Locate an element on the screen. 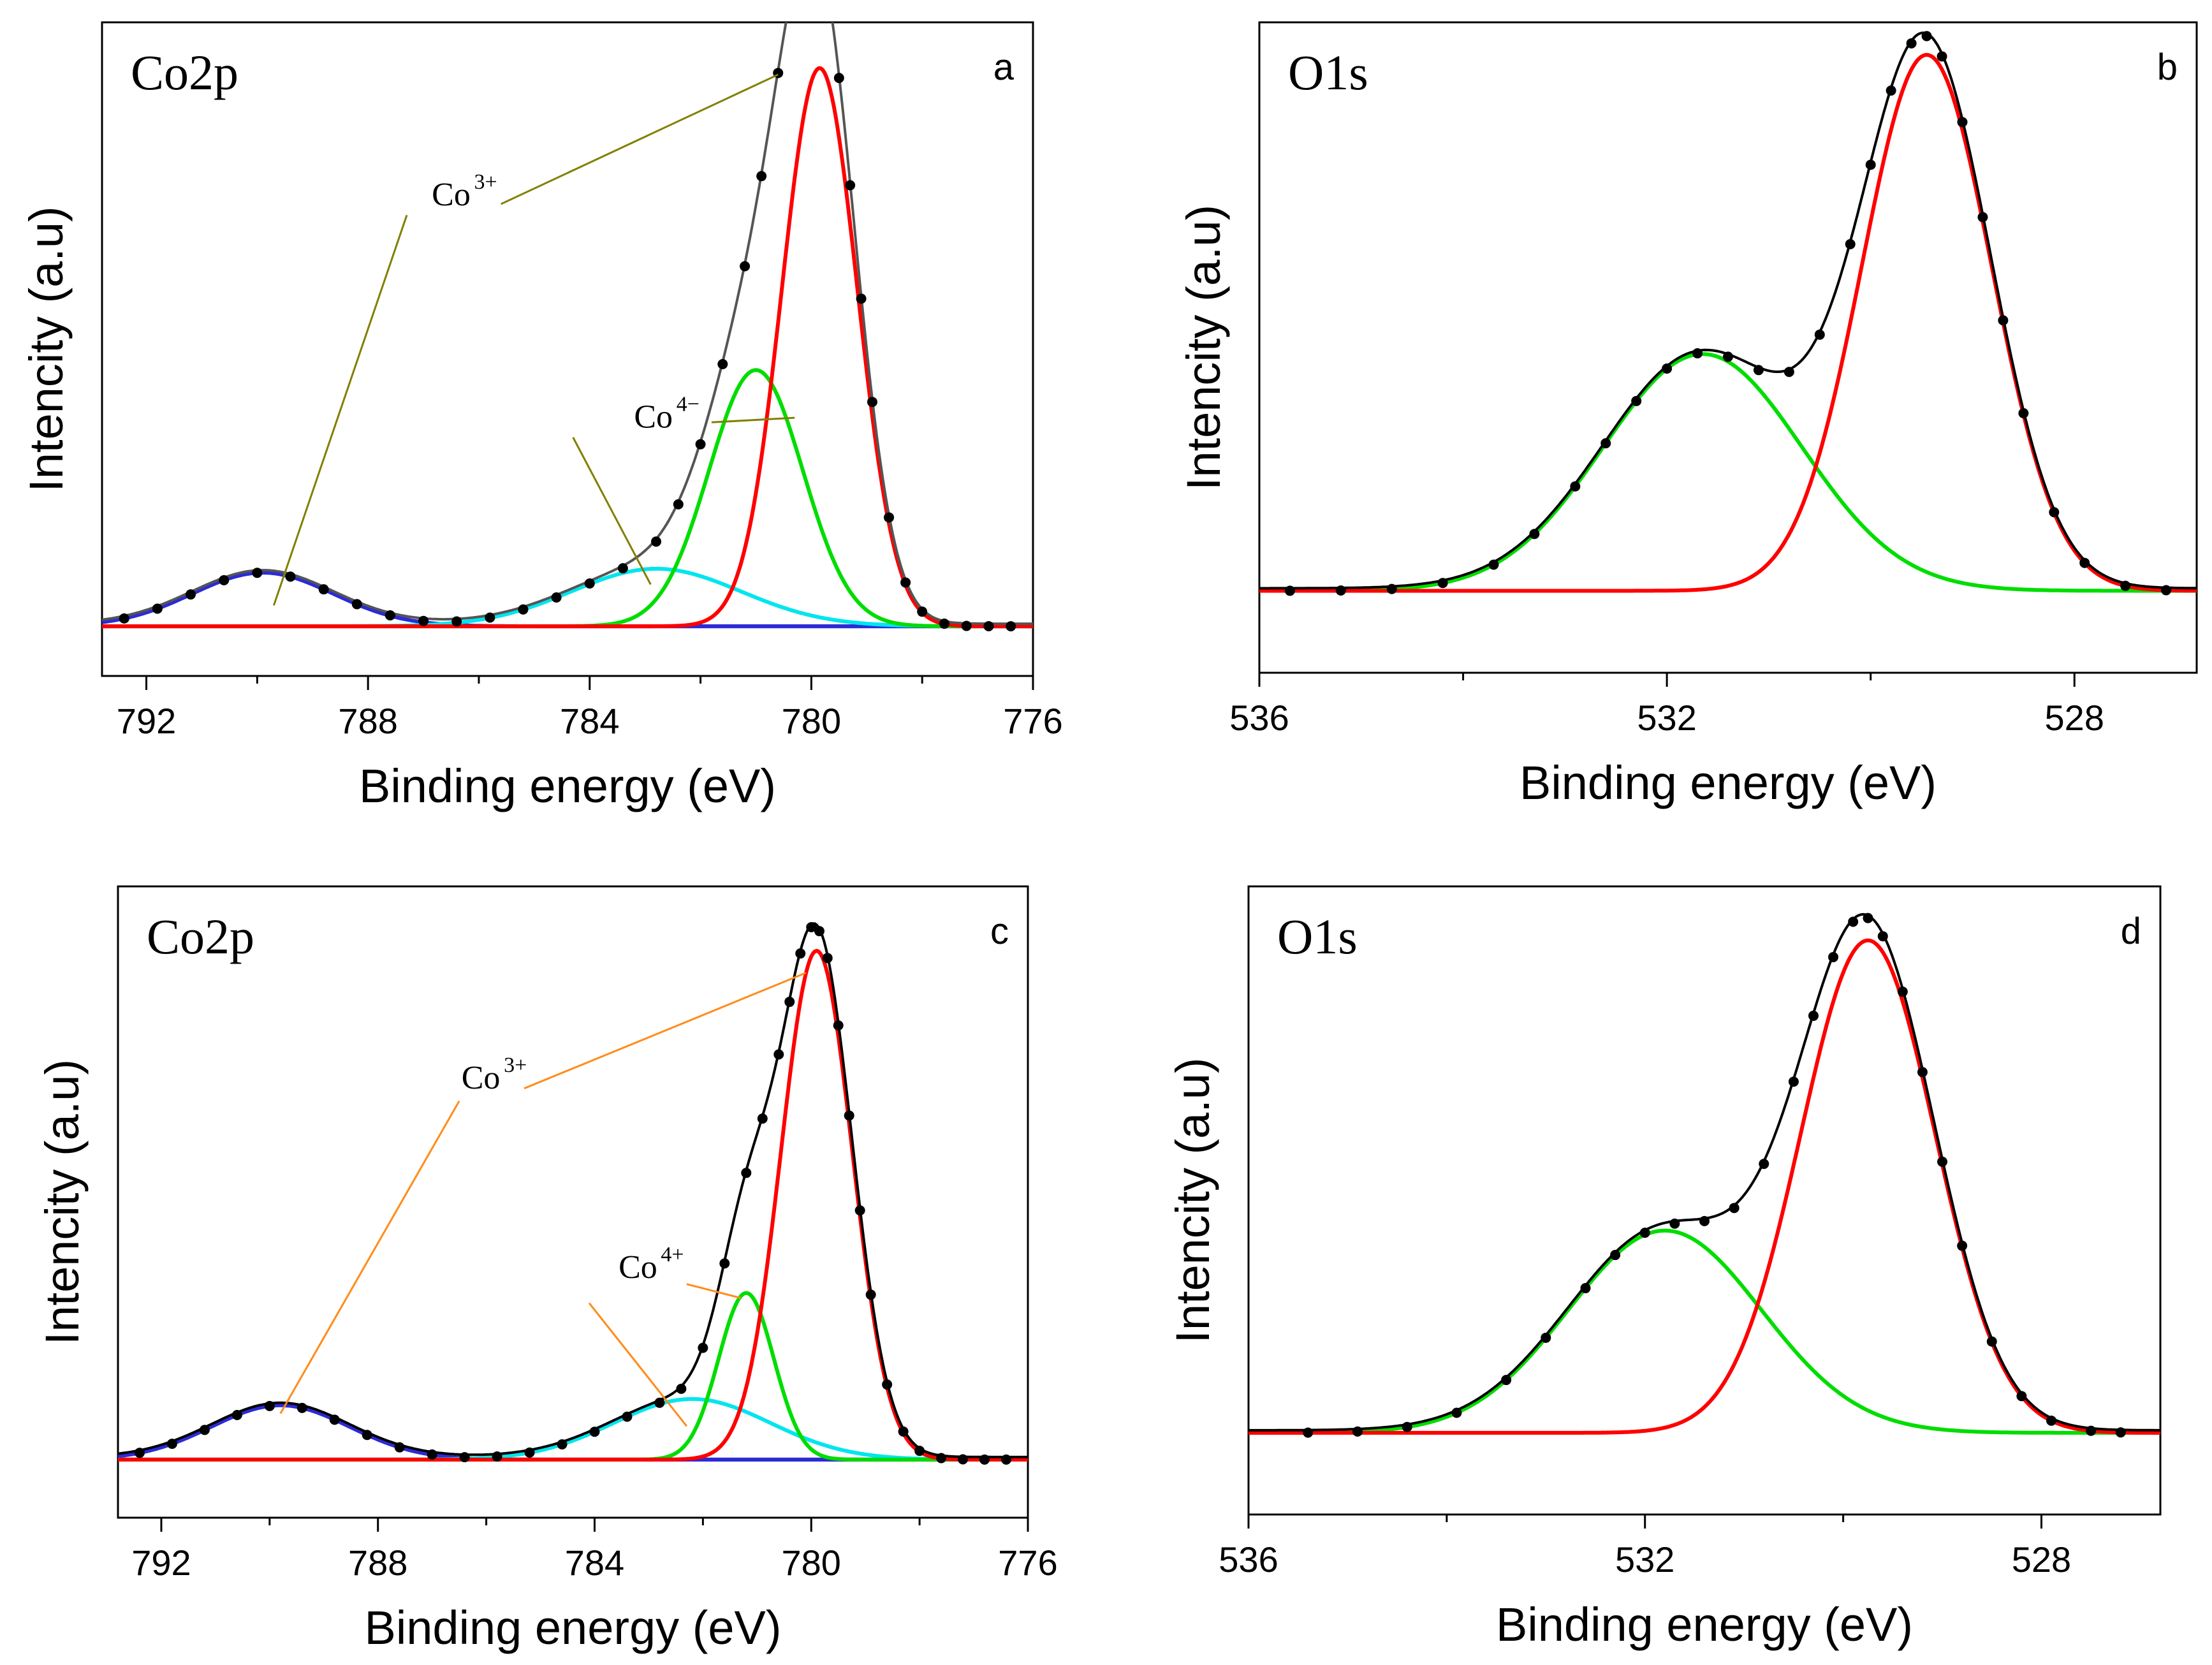 The height and width of the screenshot is (1665, 2212). x-tick-label: 536 is located at coordinates (1248, 1559).